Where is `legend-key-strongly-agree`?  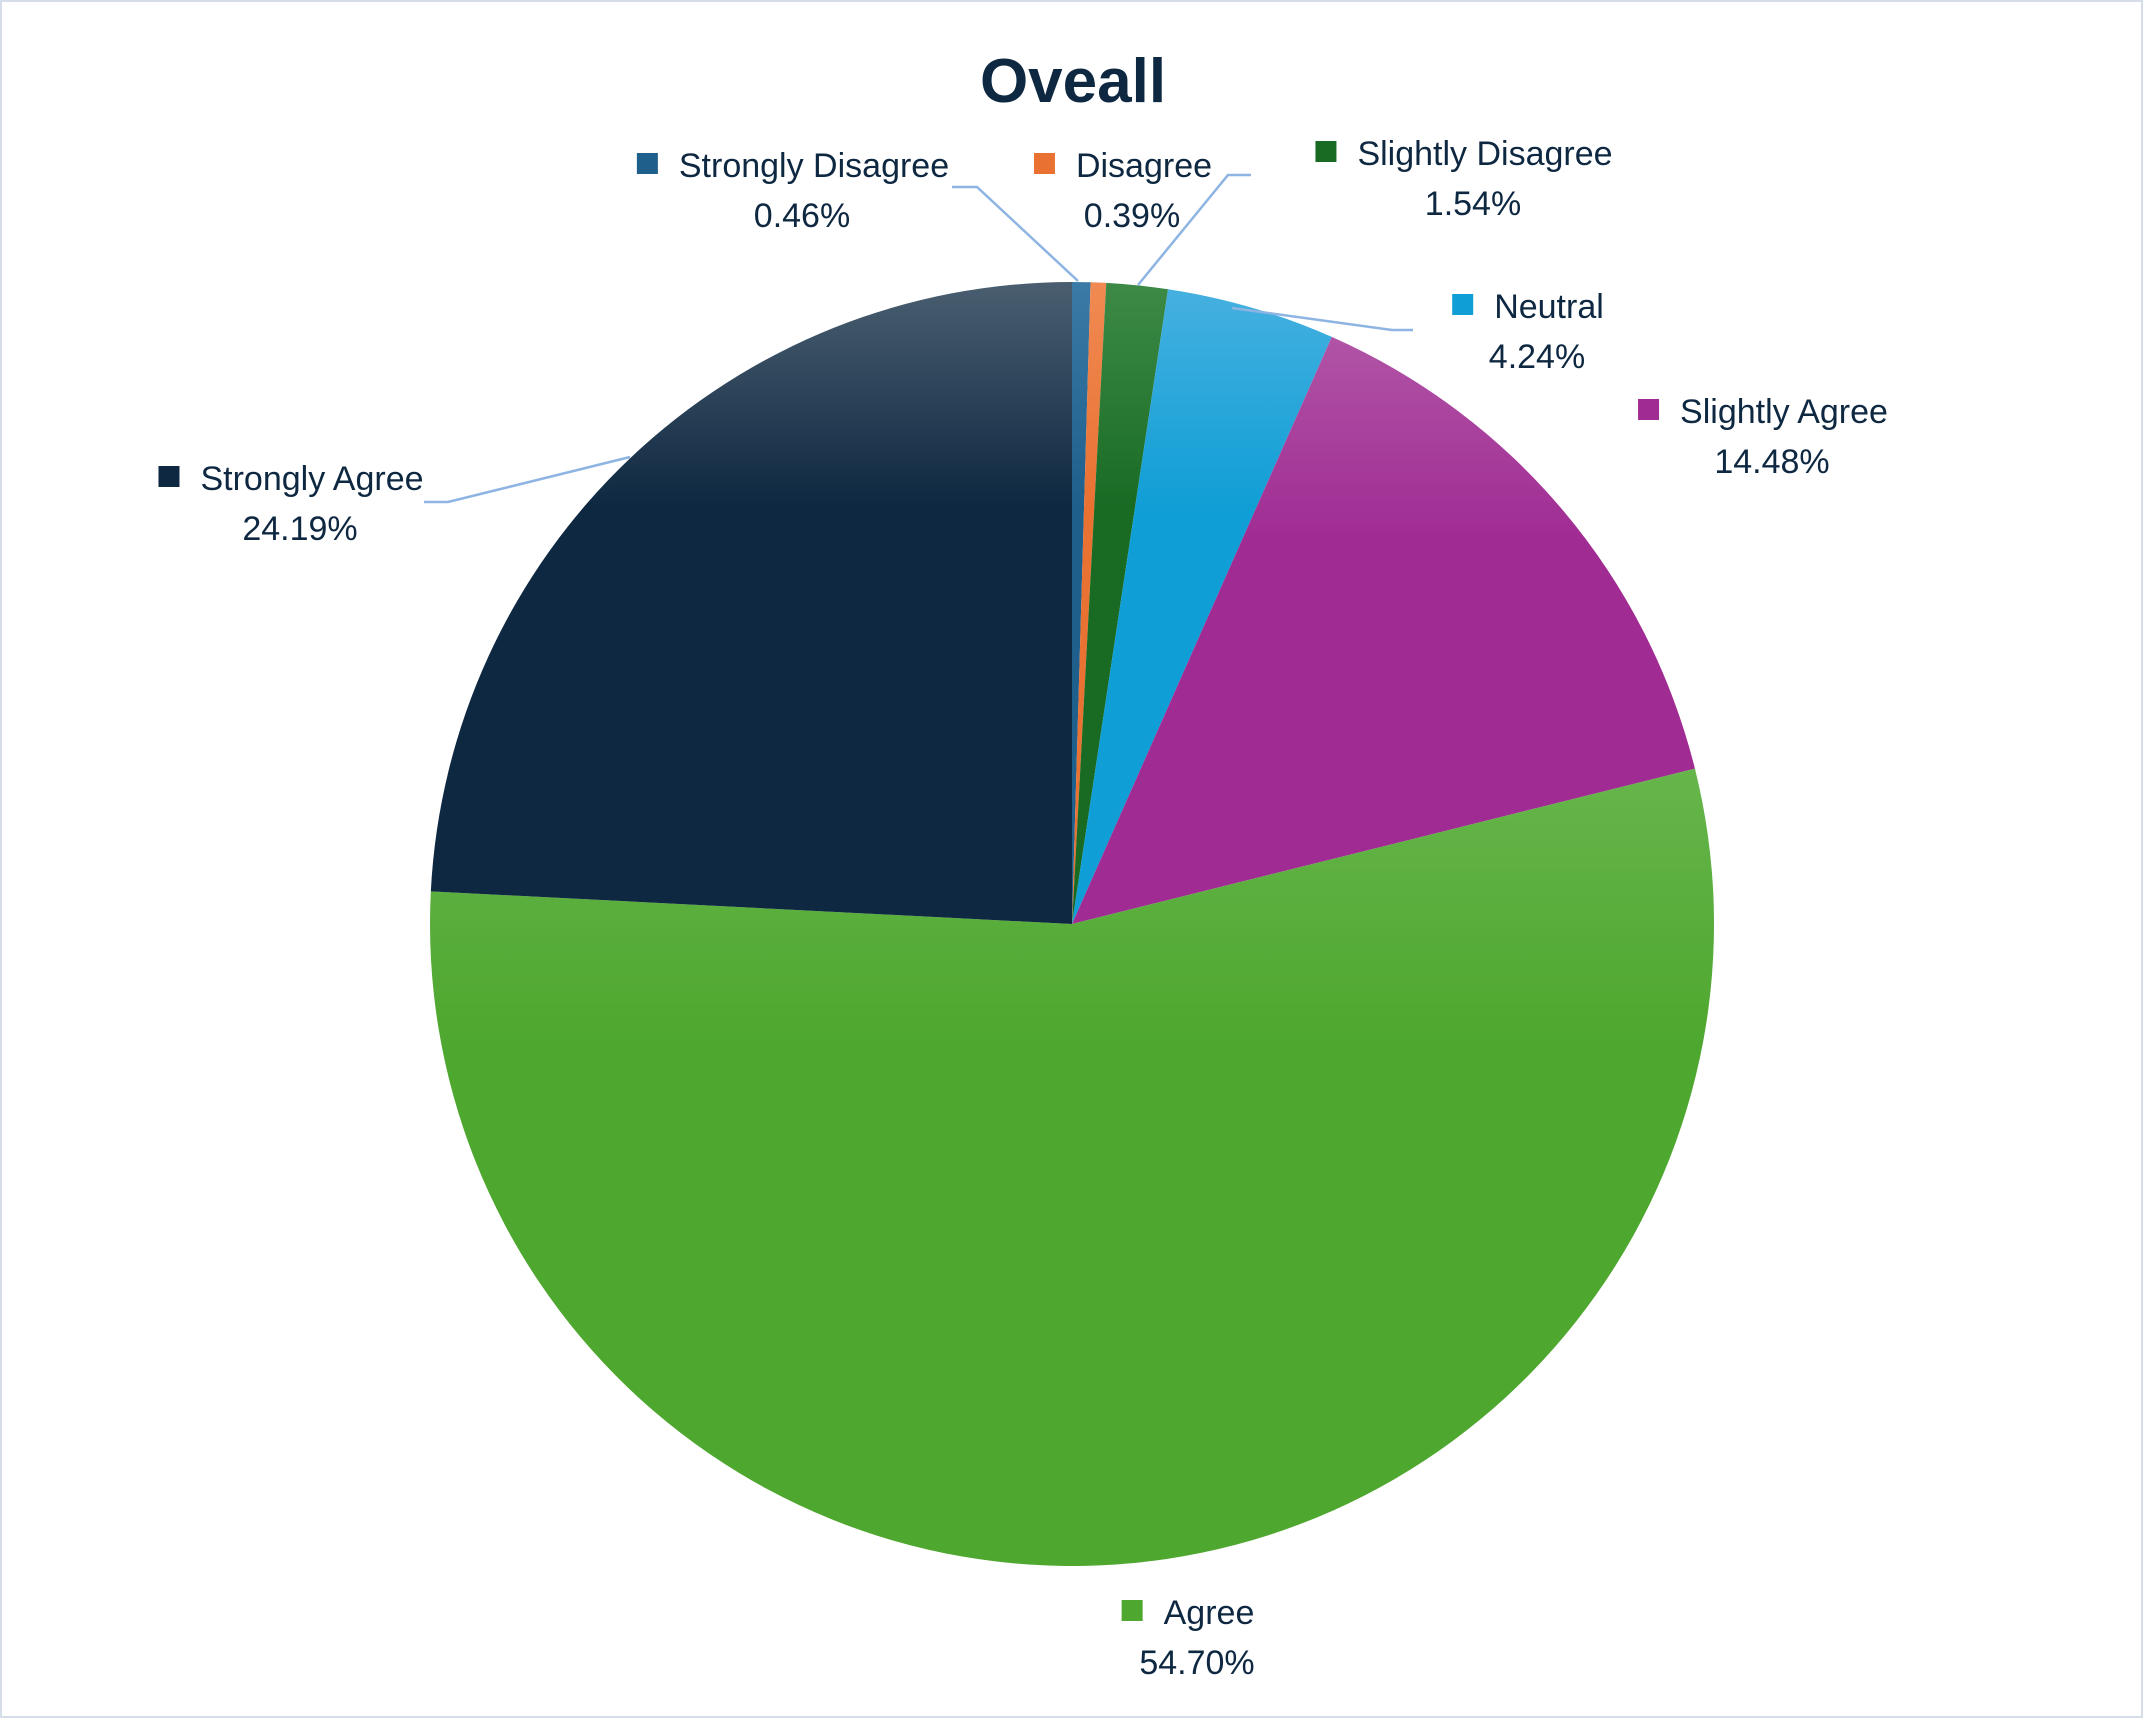 legend-key-strongly-agree is located at coordinates (169, 476).